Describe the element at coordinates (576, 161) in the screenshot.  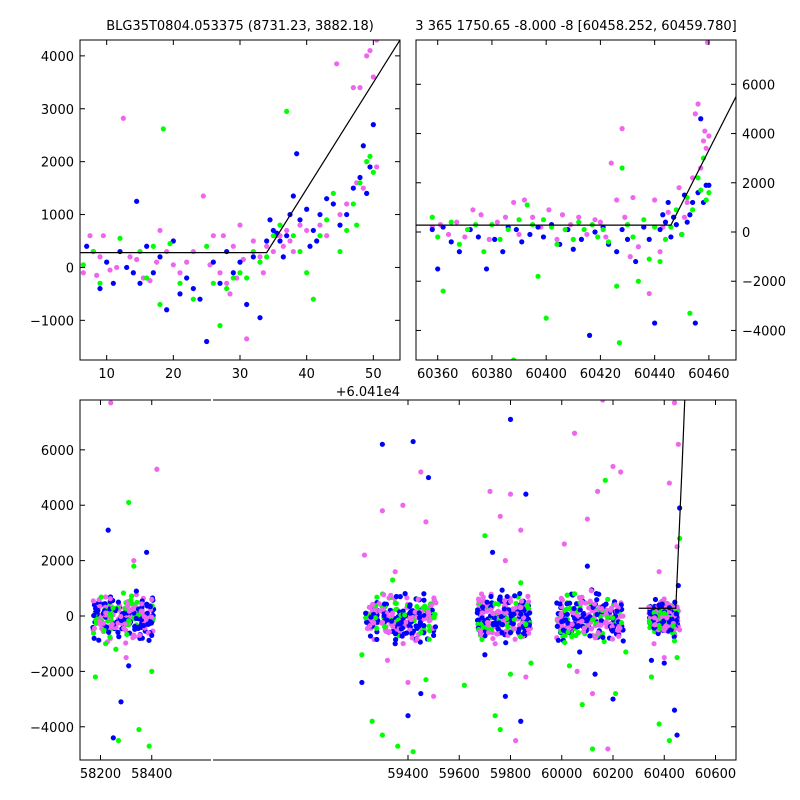
I see `model-line` at that location.